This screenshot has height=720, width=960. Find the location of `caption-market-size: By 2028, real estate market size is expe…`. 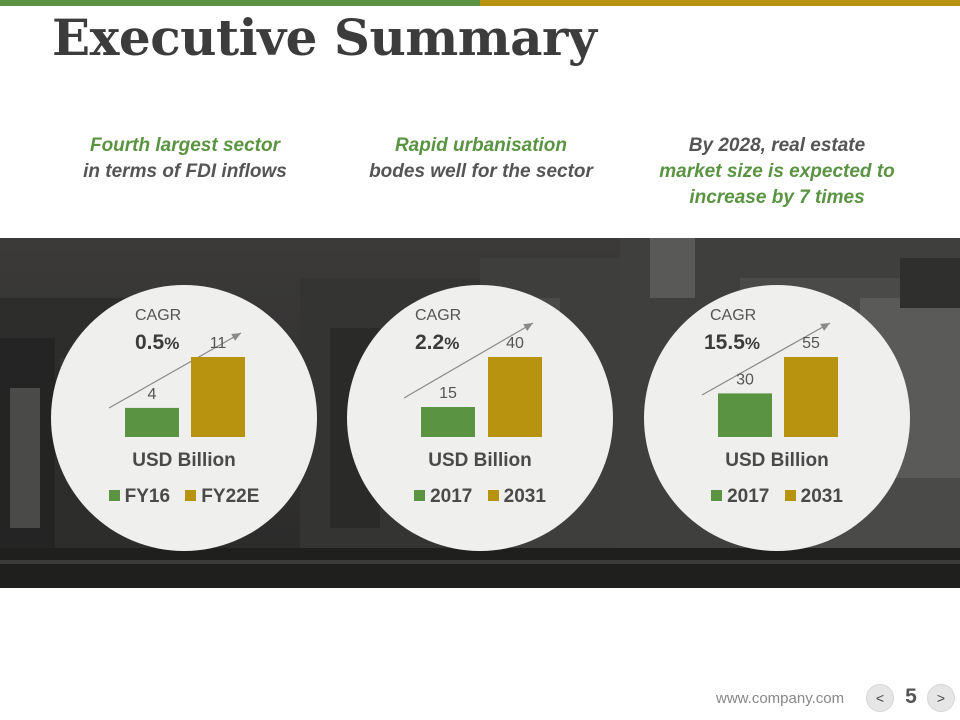

caption-market-size: By 2028, real estate market size is expe… is located at coordinates (777, 172).